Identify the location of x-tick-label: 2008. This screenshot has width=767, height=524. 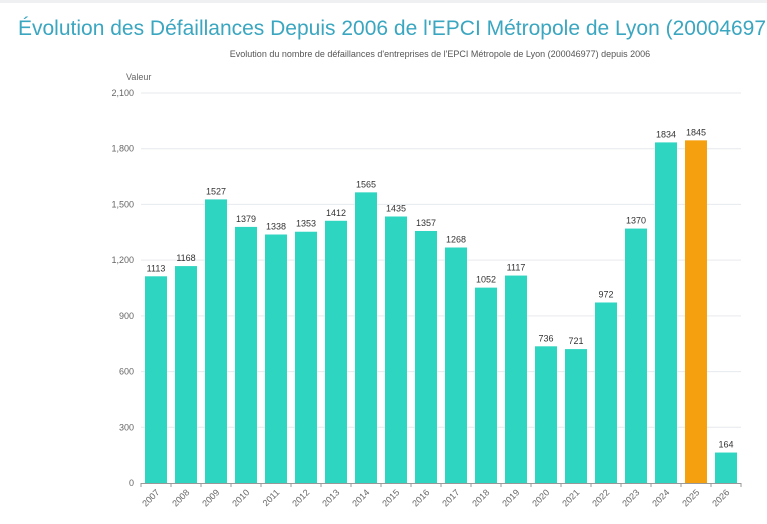
(180, 497).